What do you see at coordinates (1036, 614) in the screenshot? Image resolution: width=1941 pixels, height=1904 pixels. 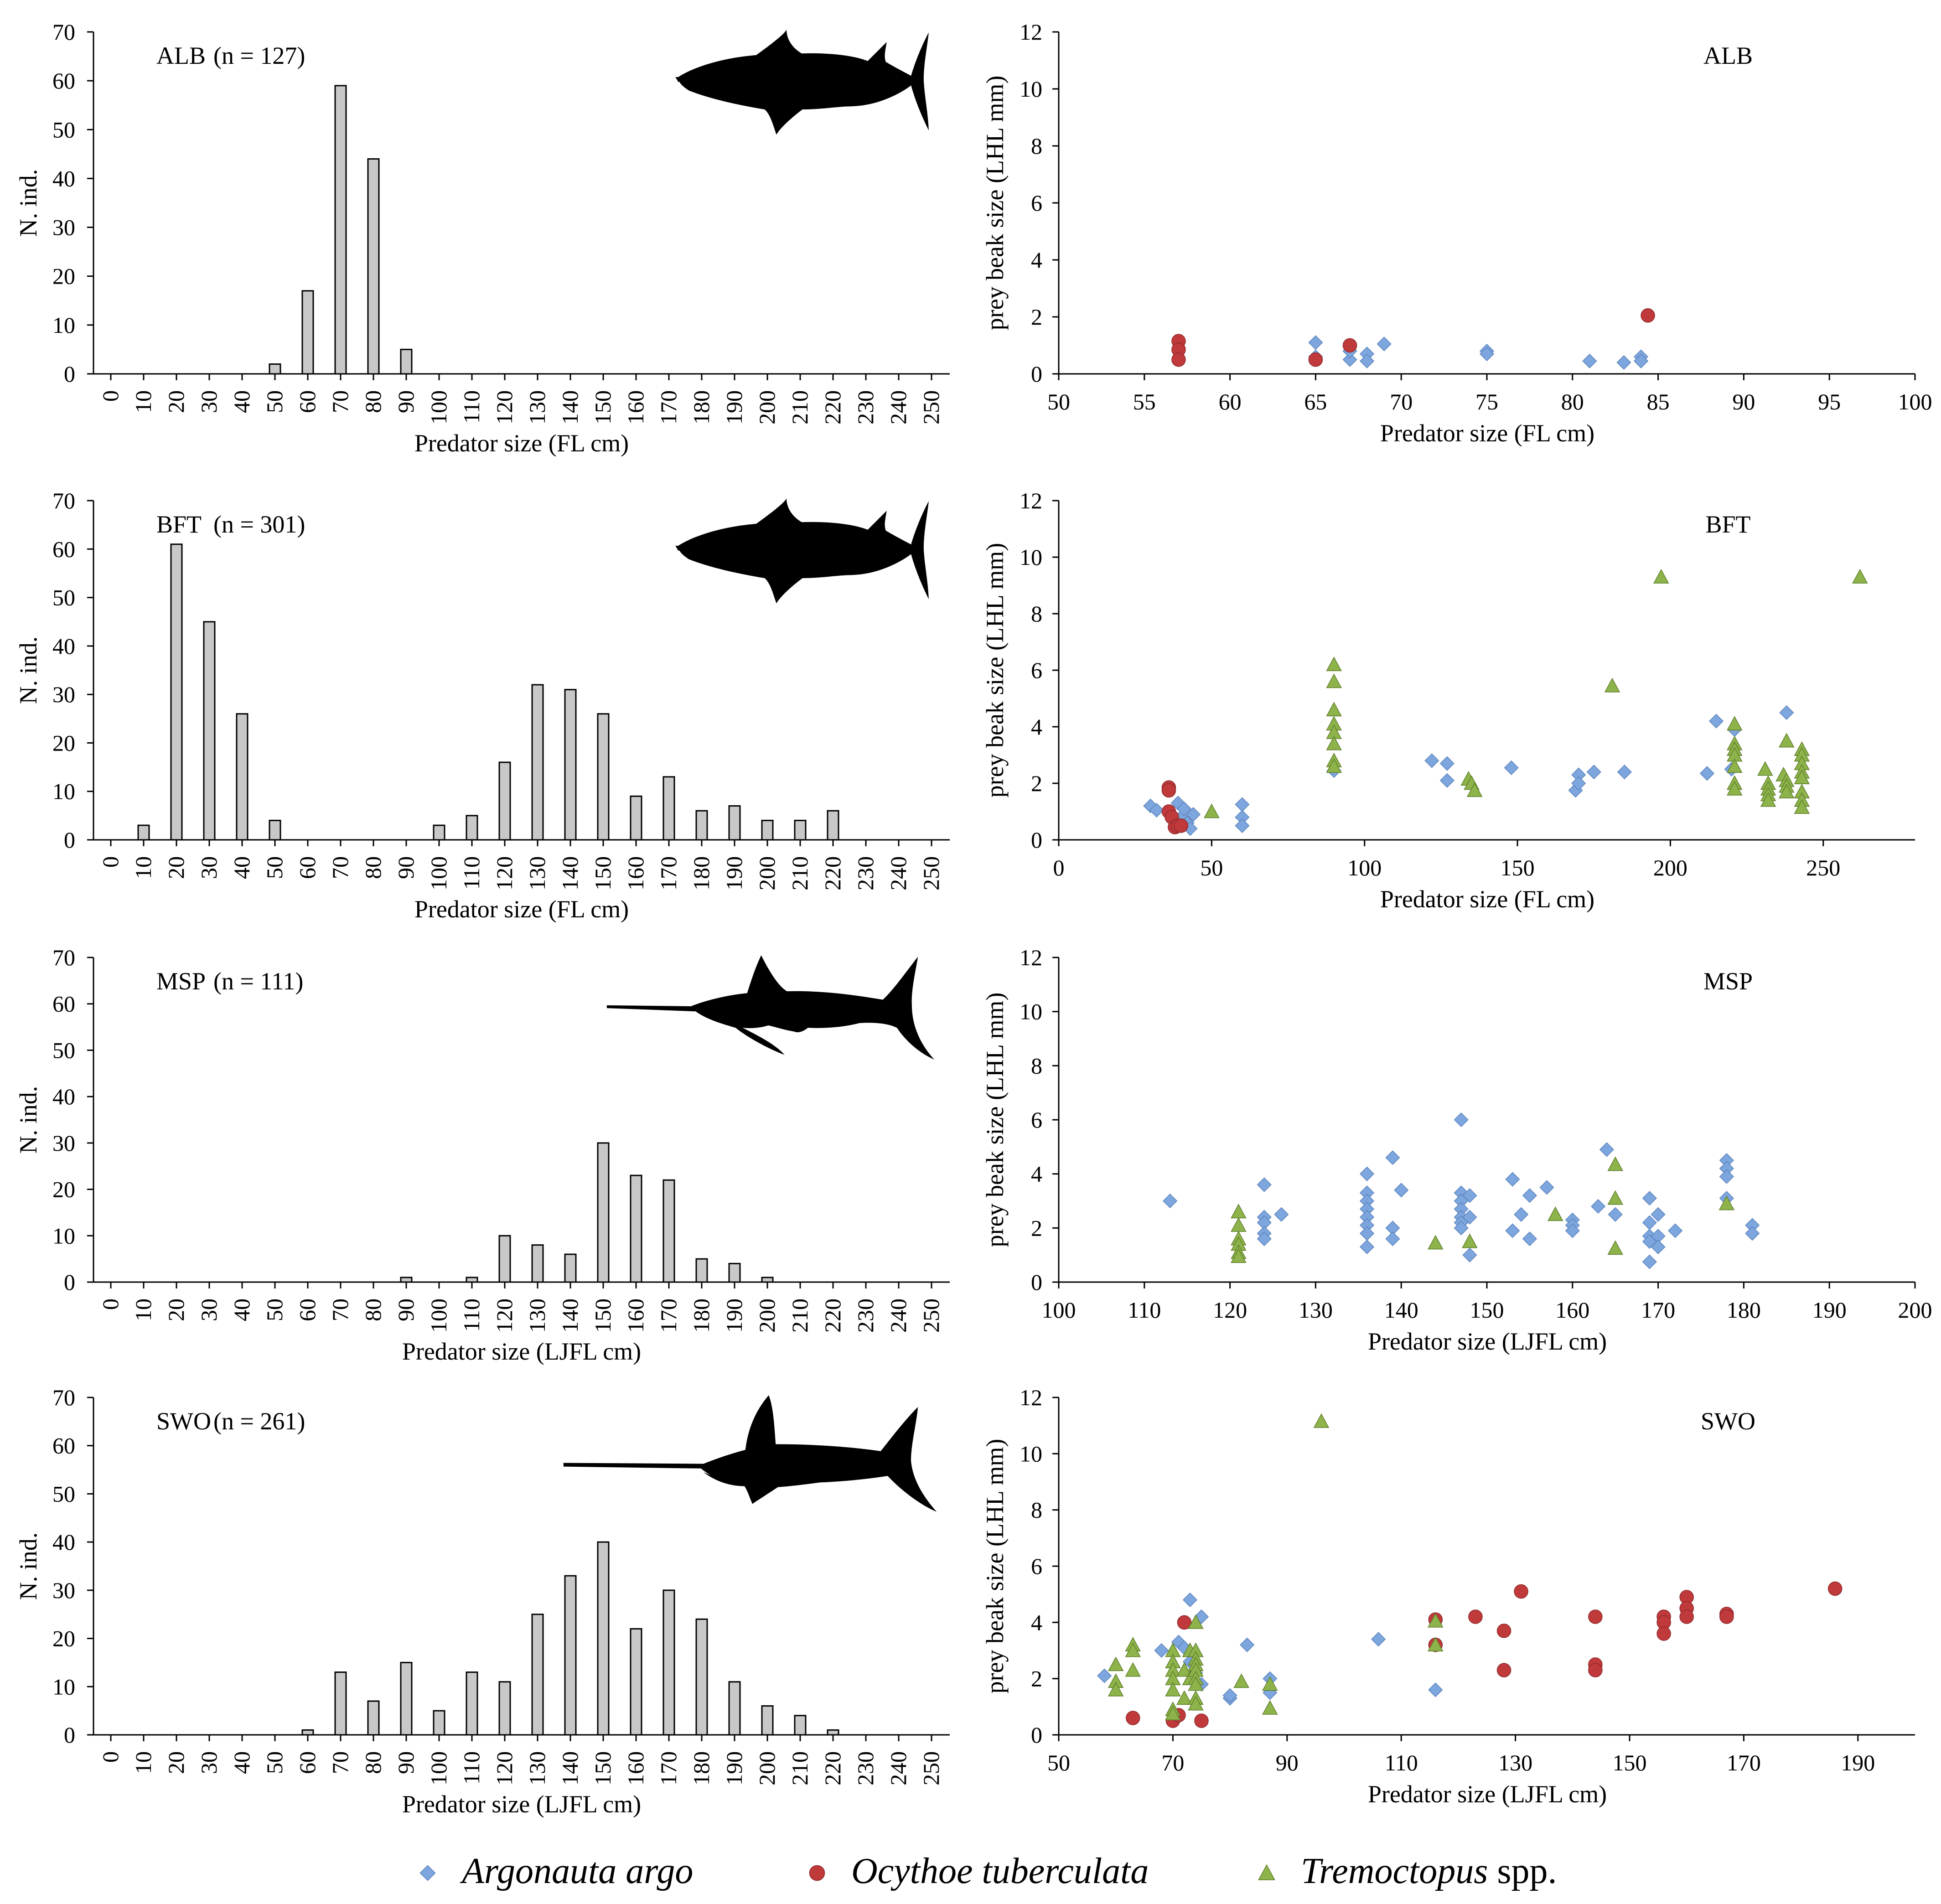 I see `y-tick-label: 8` at bounding box center [1036, 614].